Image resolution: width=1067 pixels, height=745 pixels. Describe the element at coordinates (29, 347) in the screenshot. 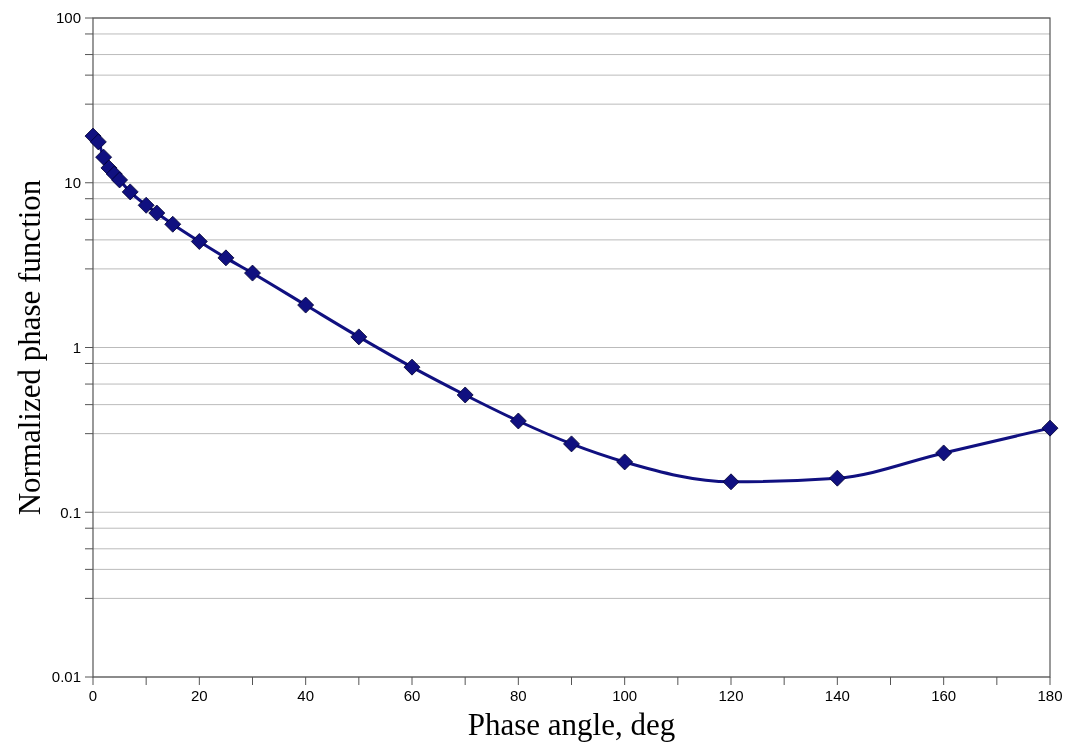

I see `y-axis-title: Normalized phase function` at that location.